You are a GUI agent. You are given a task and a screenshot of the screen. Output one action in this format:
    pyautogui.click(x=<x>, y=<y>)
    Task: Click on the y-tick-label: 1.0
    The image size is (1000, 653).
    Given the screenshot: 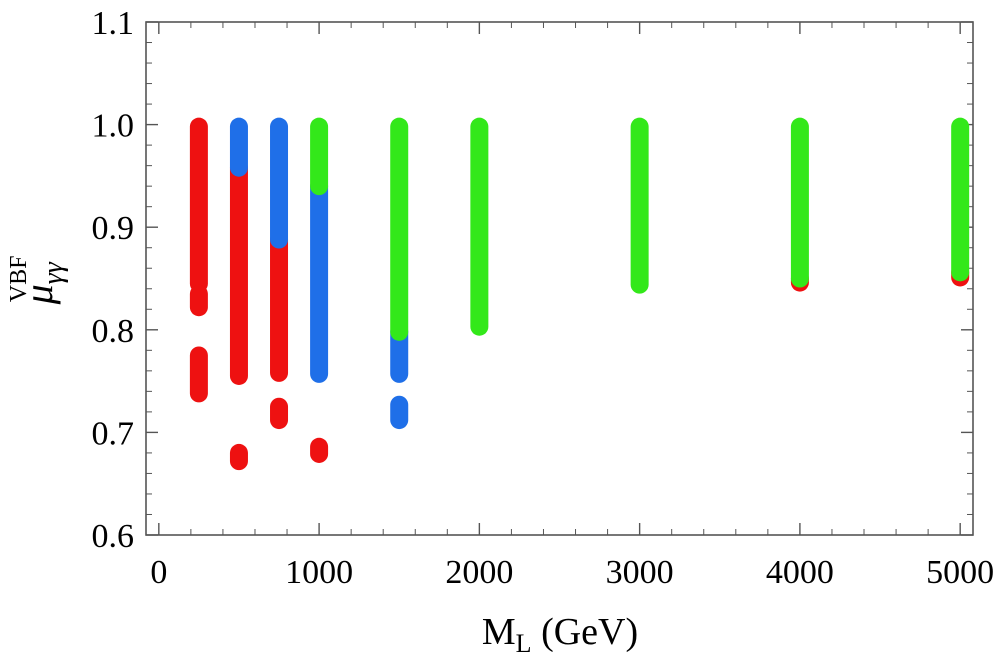 What is the action you would take?
    pyautogui.click(x=113, y=126)
    